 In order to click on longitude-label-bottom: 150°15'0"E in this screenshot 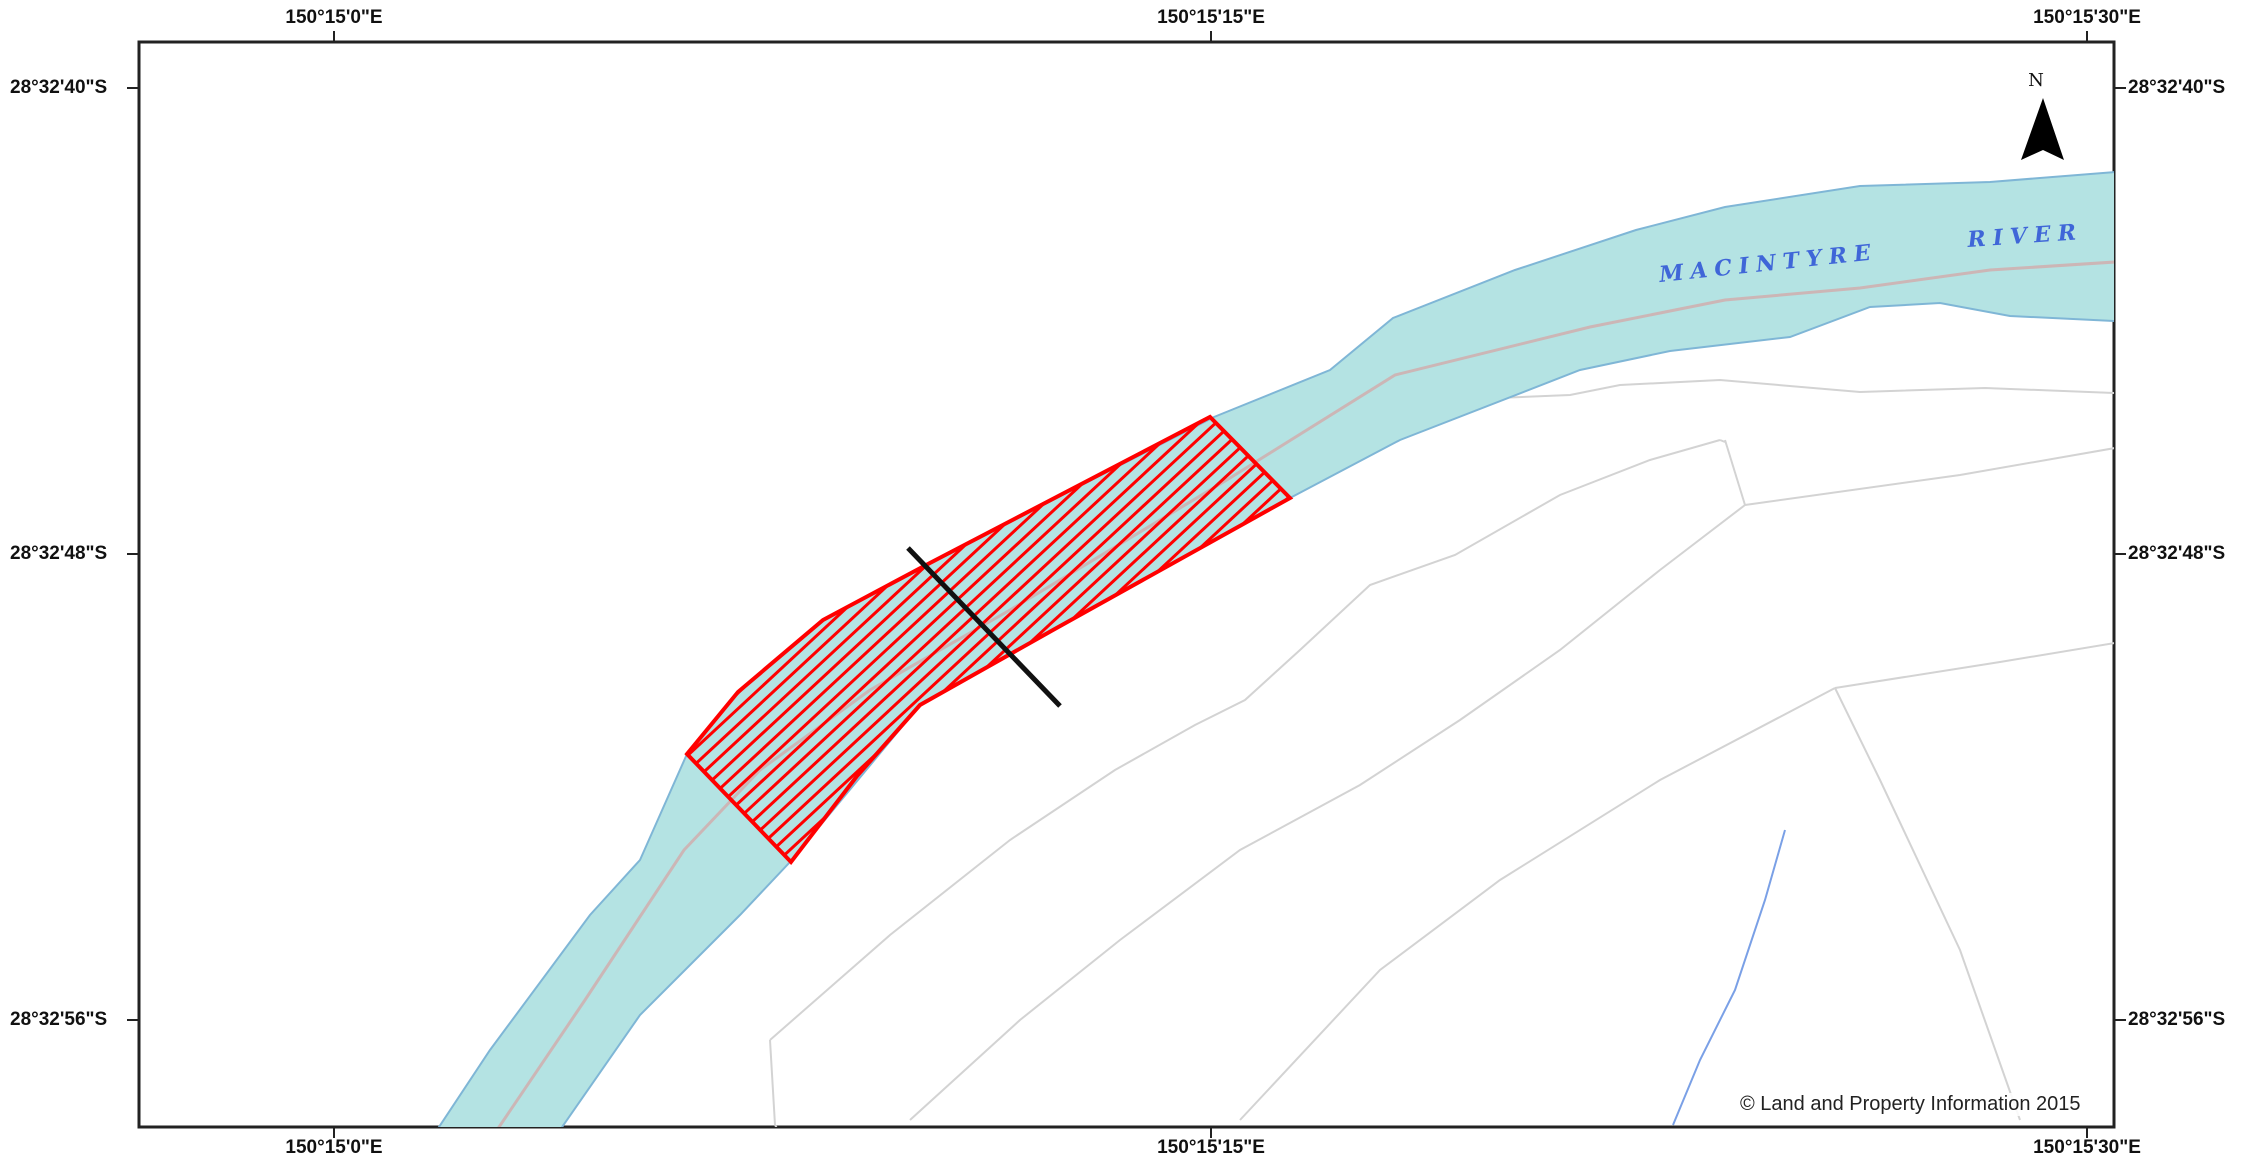, I will do `click(334, 1147)`.